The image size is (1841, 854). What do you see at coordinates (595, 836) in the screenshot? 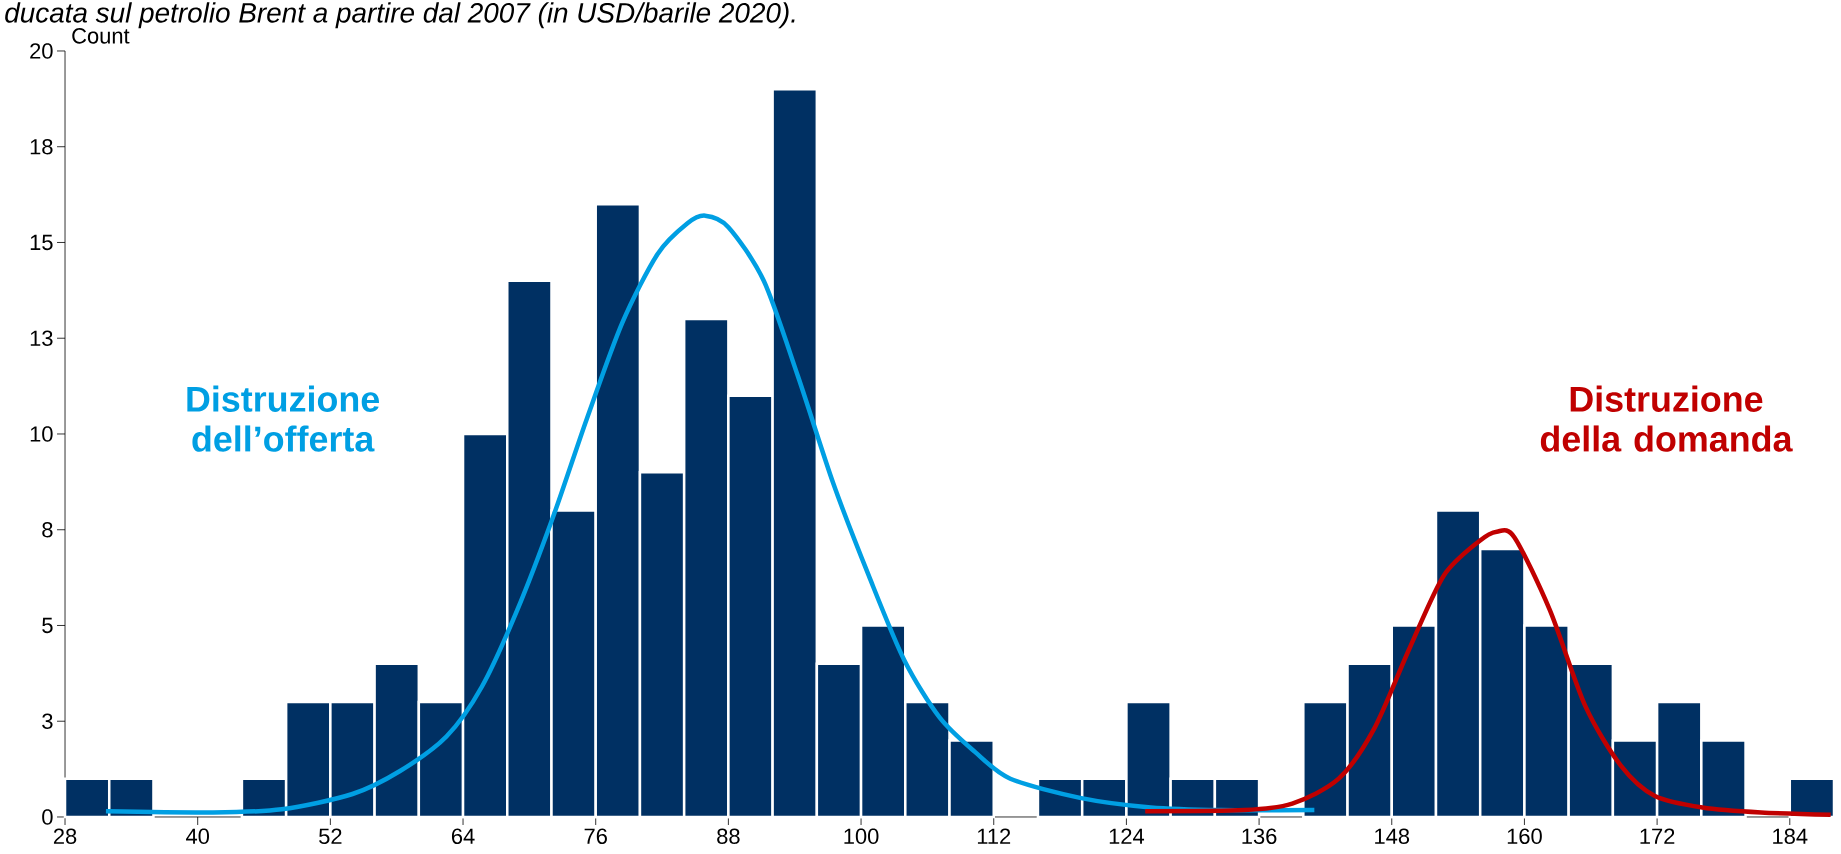
I see `x-tick-label: 76` at bounding box center [595, 836].